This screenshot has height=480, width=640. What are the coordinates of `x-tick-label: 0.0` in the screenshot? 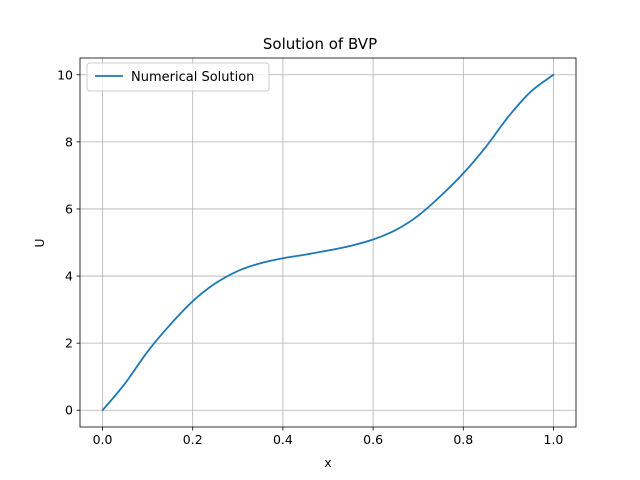 It's located at (103, 439).